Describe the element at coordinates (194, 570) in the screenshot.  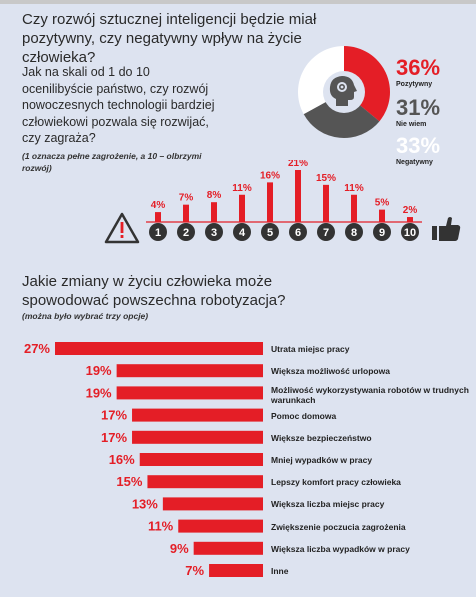
I see `hbar-value-label: 7%` at that location.